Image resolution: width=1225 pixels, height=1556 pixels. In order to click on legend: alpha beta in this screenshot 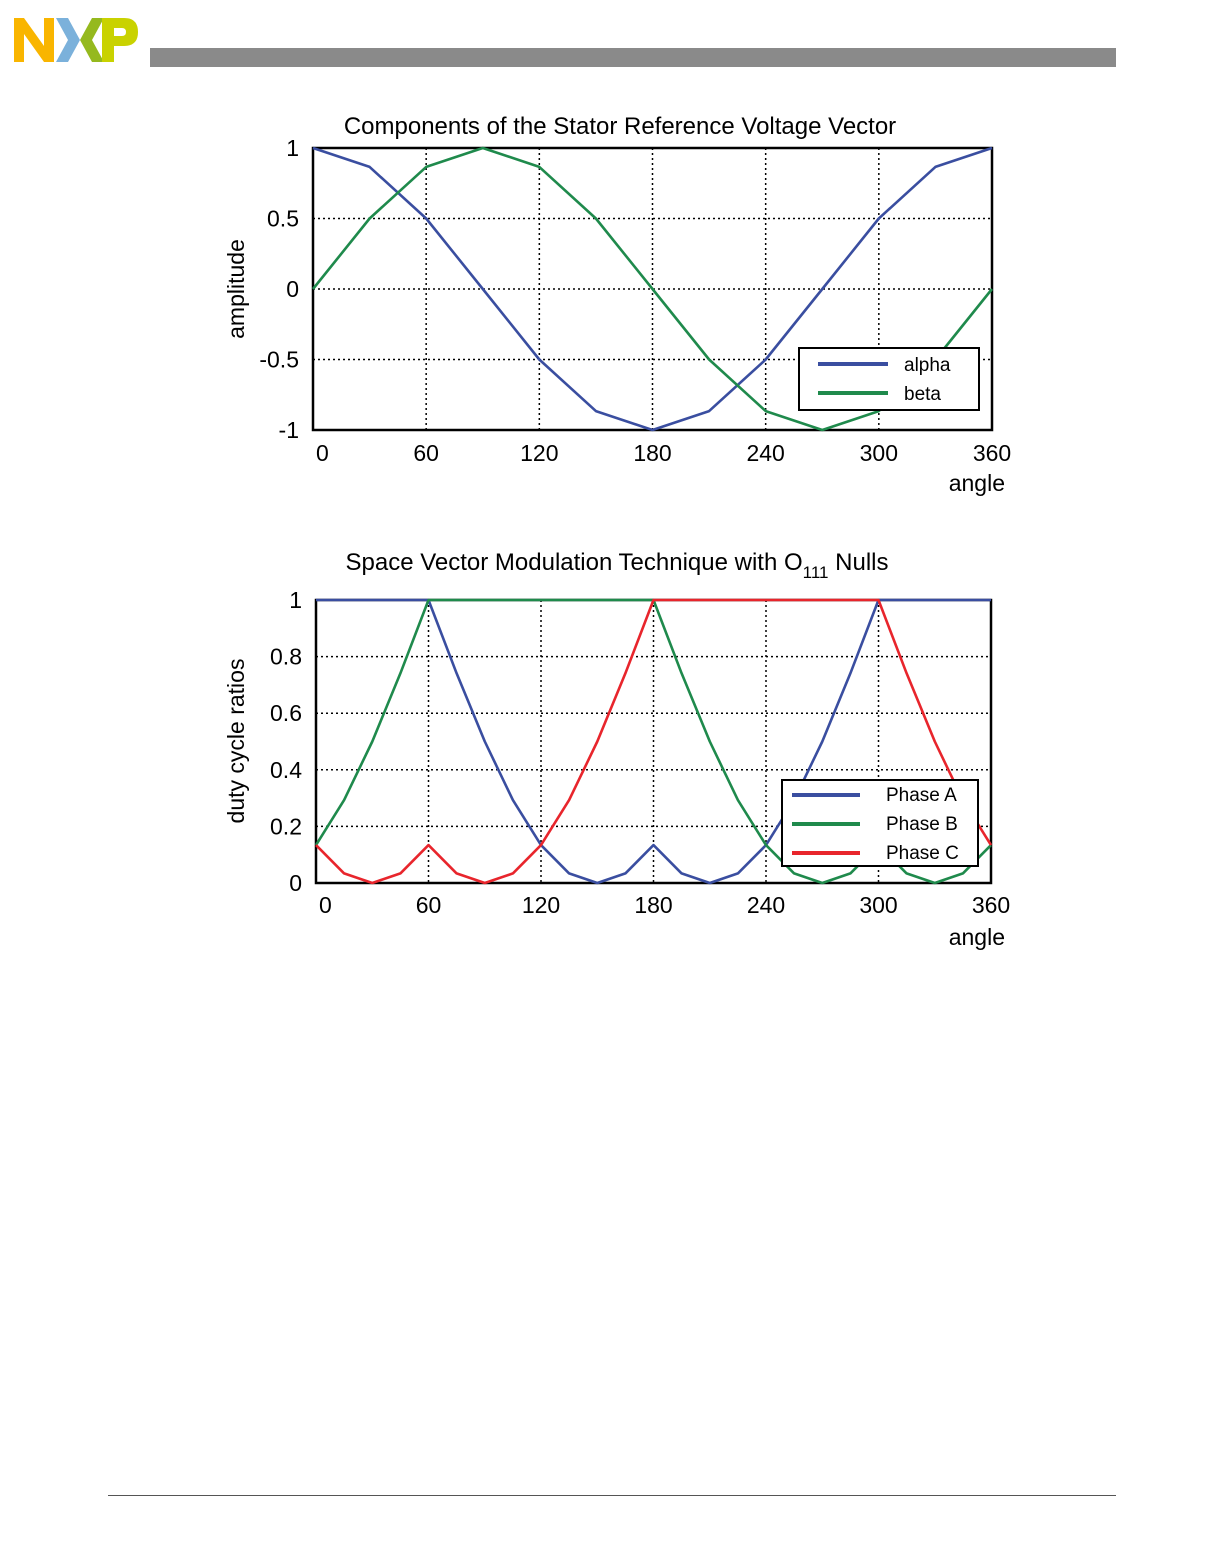, I will do `click(889, 379)`.